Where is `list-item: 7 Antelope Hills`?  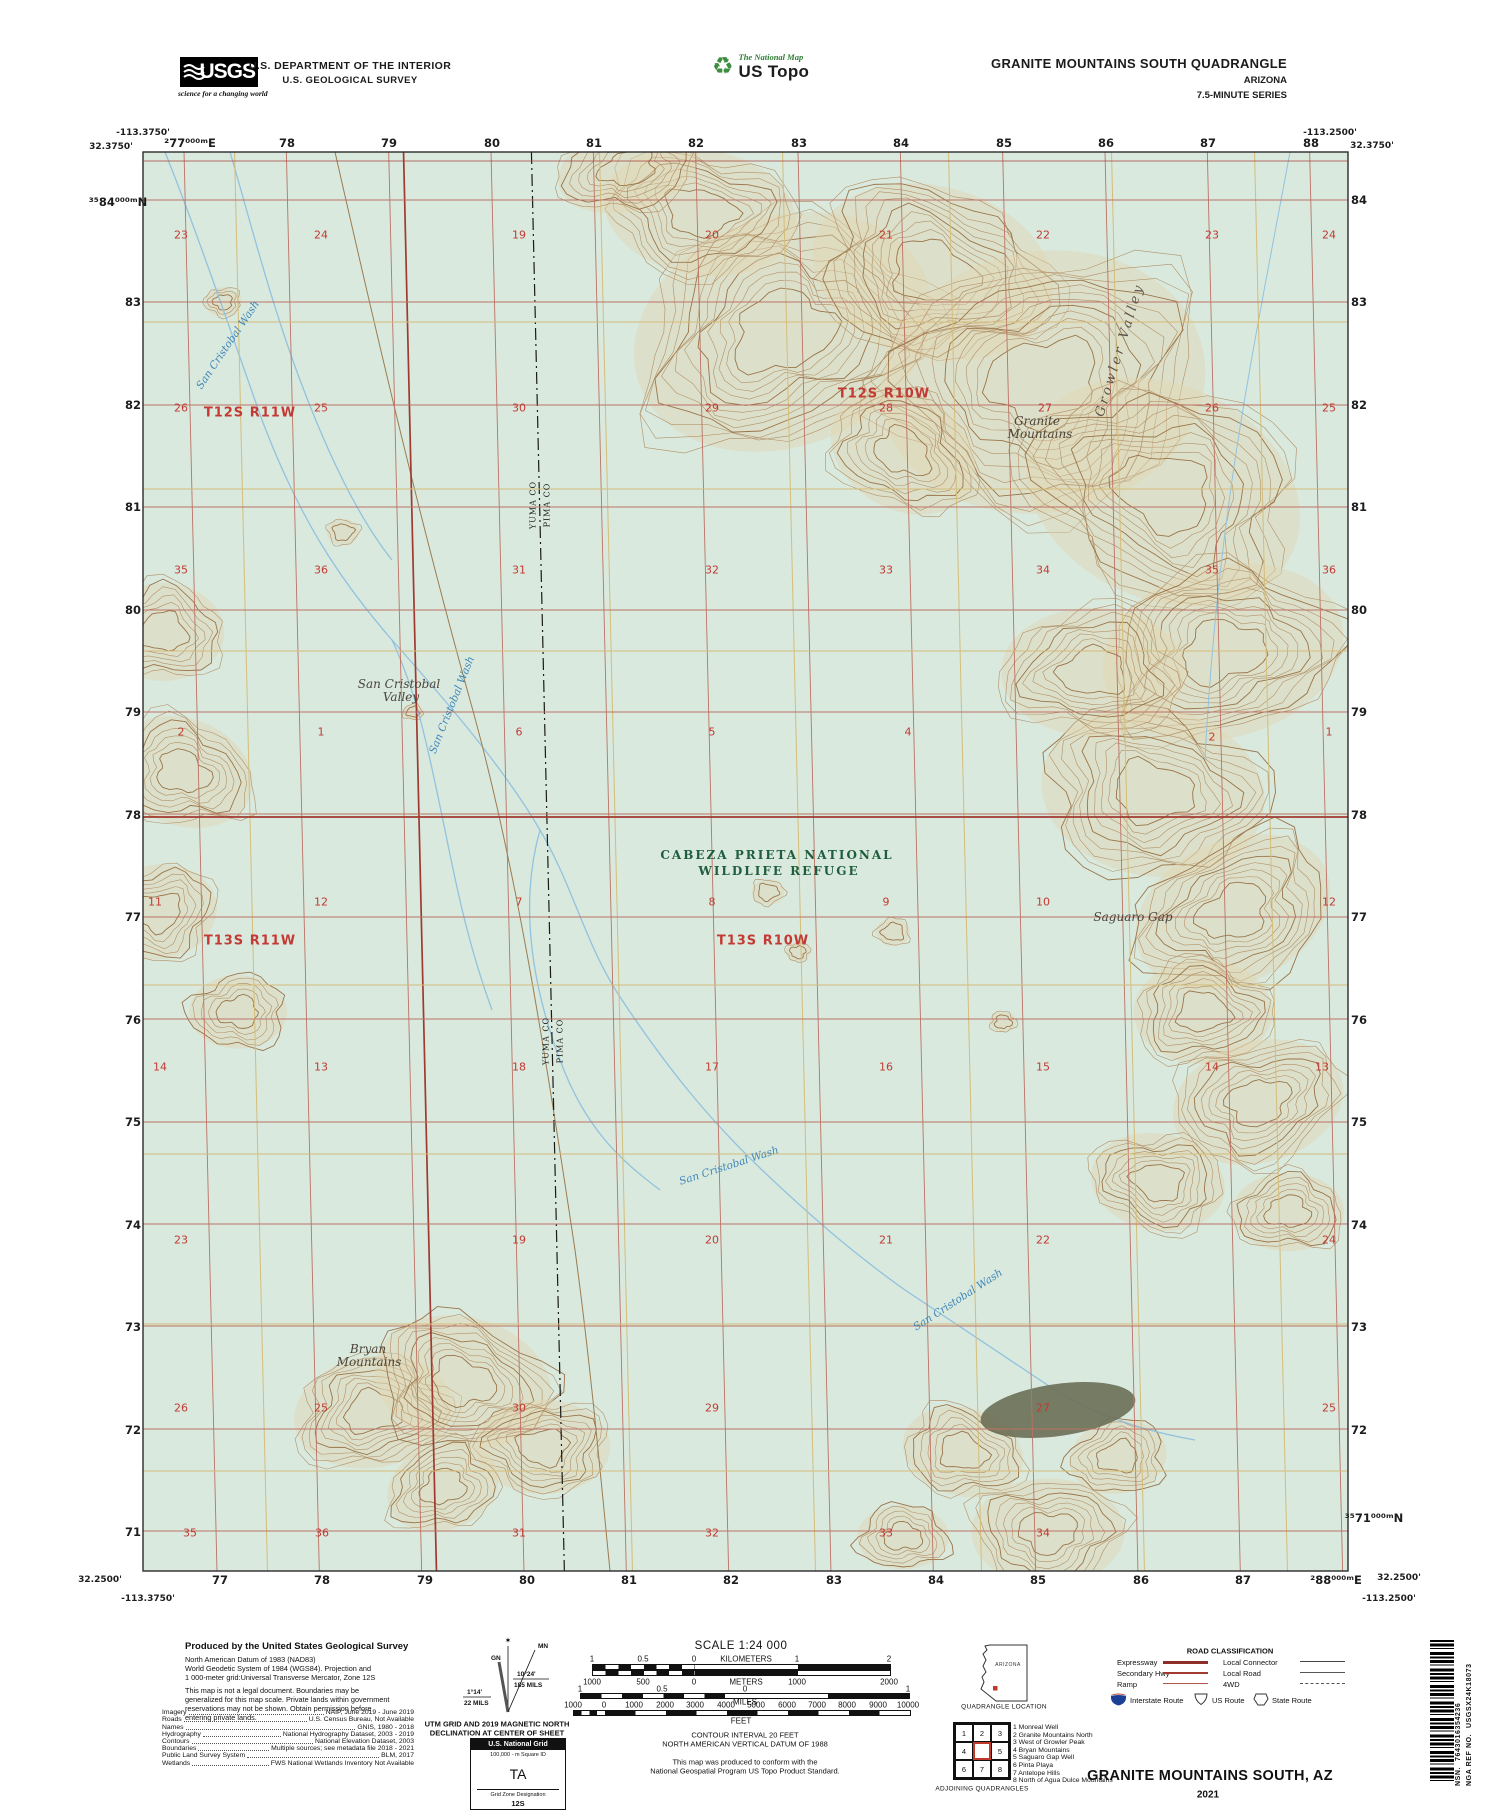
list-item: 7 Antelope Hills is located at coordinates (1036, 1773).